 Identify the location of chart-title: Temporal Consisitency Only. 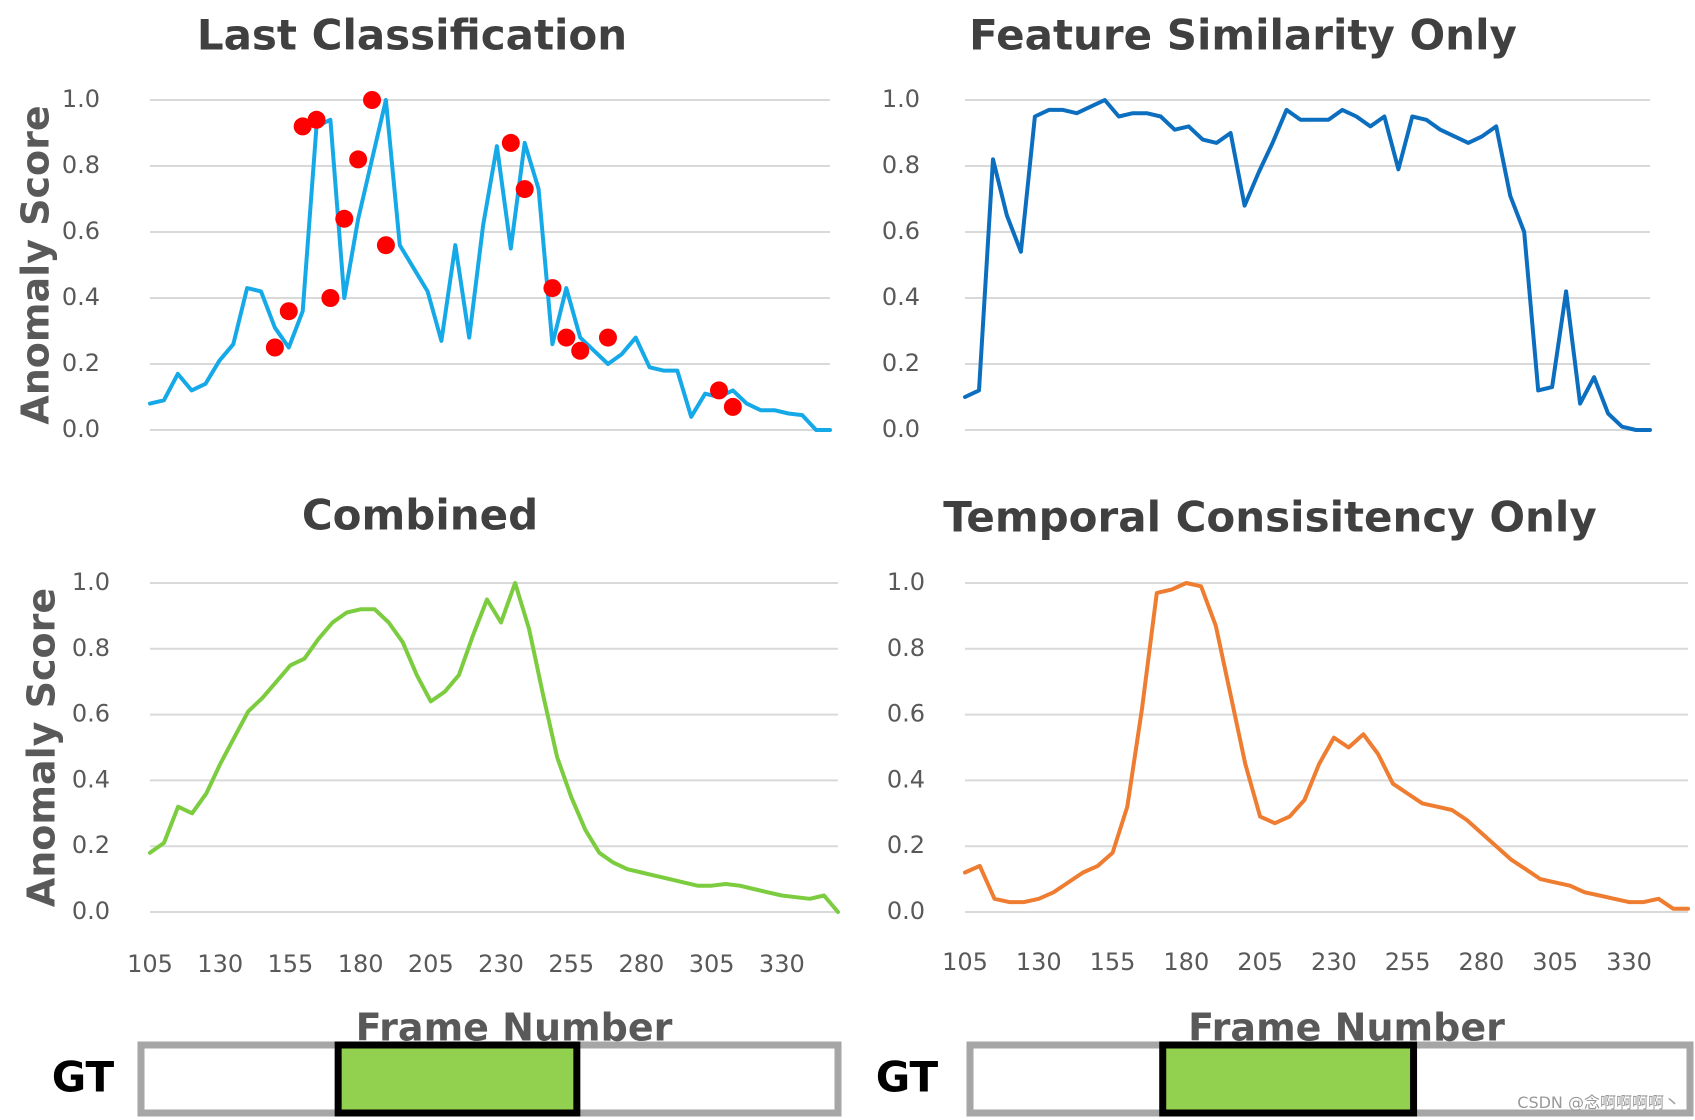
(1269, 517).